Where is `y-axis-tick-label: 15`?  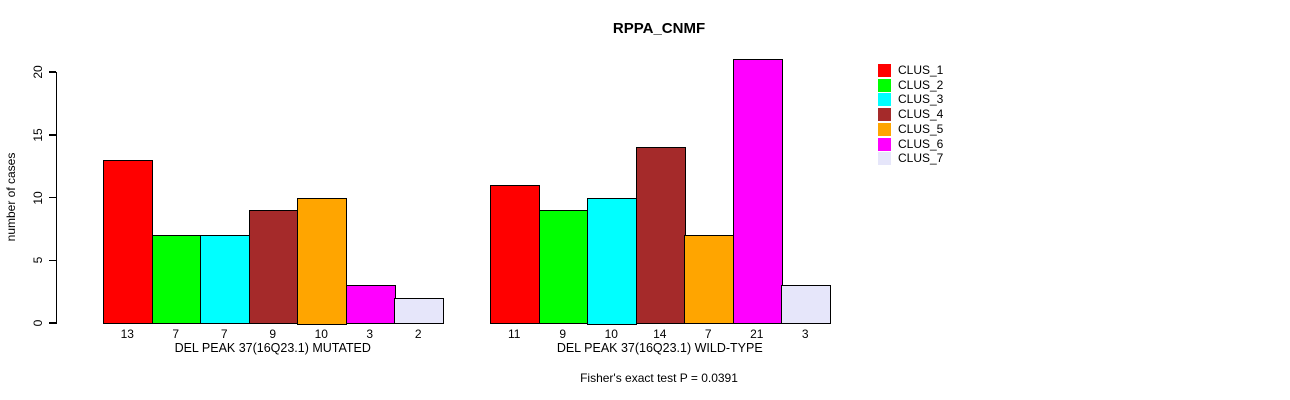 y-axis-tick-label: 15 is located at coordinates (38, 135).